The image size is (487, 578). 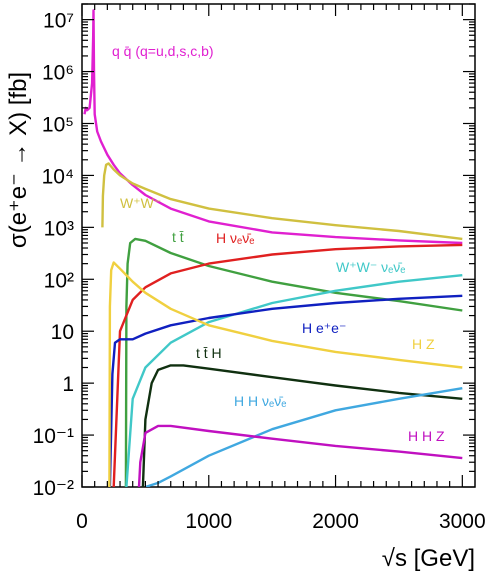 What do you see at coordinates (18, 160) in the screenshot?
I see `y-axis-title: σ(e⁺e⁻ → X) [fb]` at bounding box center [18, 160].